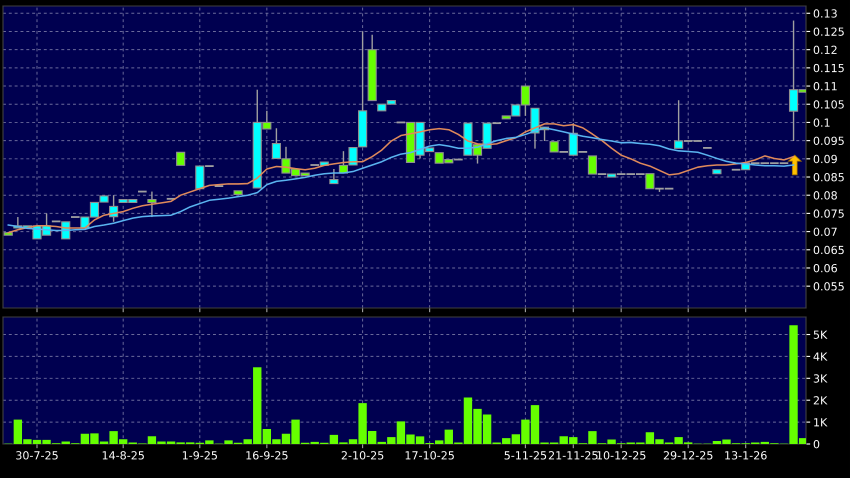 Image resolution: width=850 pixels, height=478 pixels. What do you see at coordinates (829, 250) in the screenshot?
I see `y-tick-label: 0.065` at bounding box center [829, 250].